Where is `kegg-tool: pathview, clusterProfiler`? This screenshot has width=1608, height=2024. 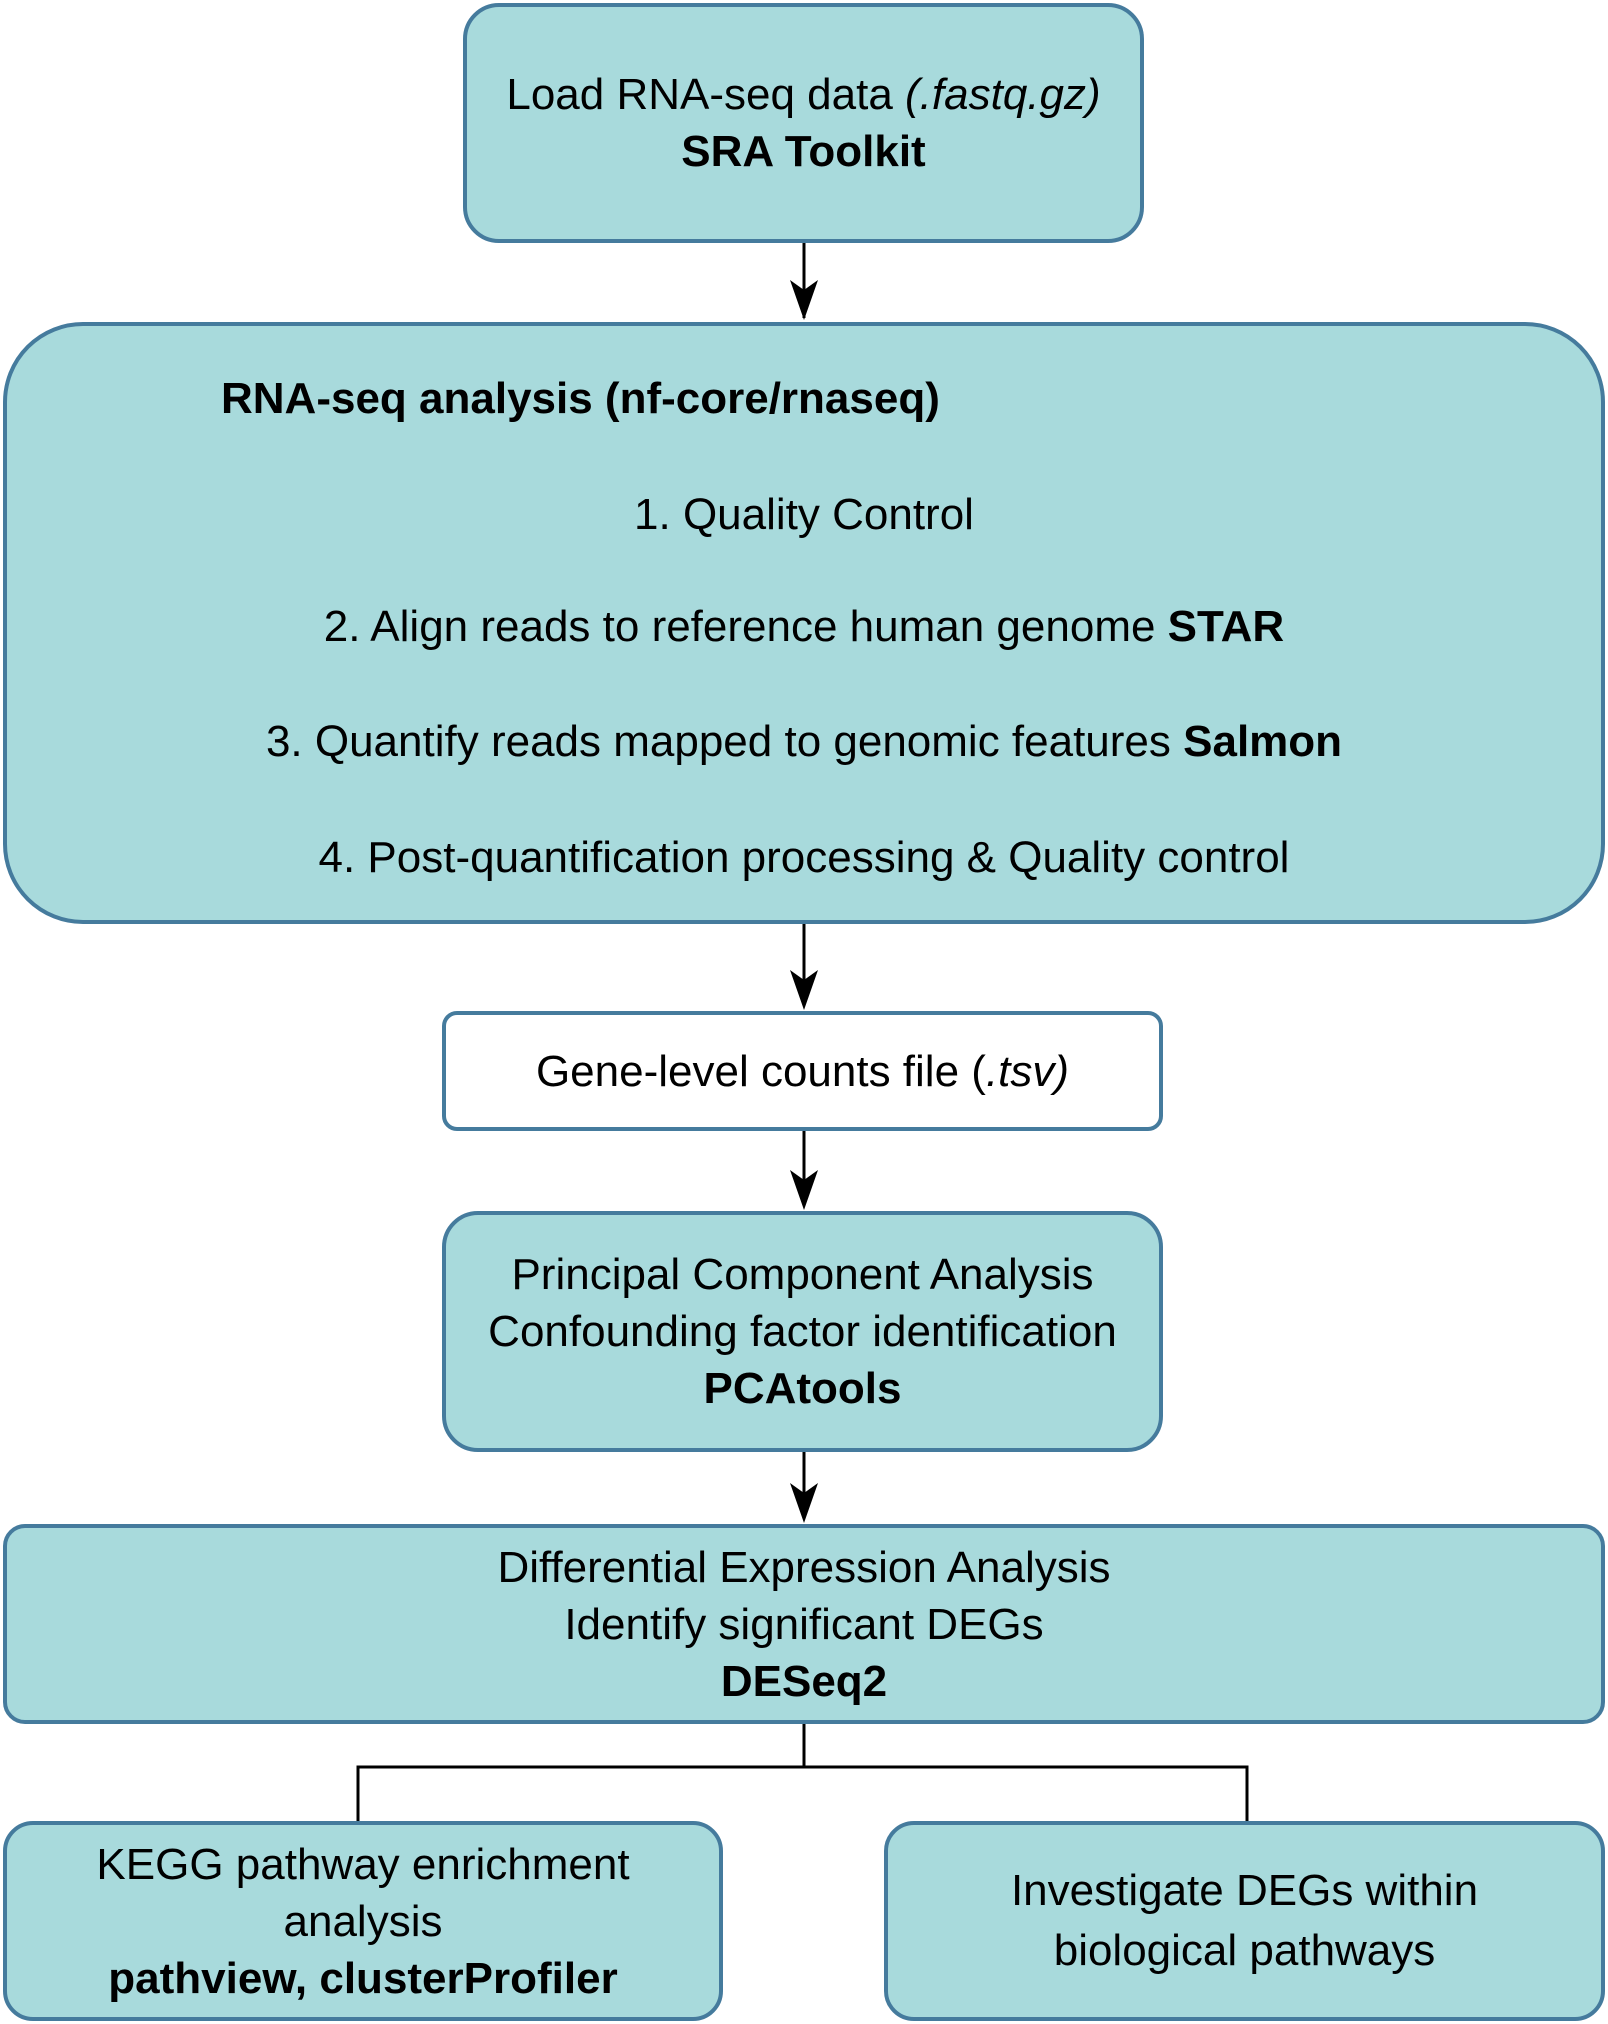 kegg-tool: pathview, clusterProfiler is located at coordinates (362, 1978).